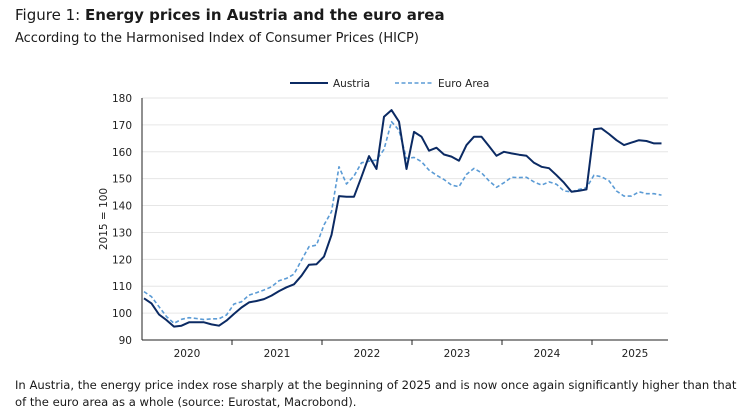 The height and width of the screenshot is (415, 747). I want to click on y-tick-label: 170, so click(122, 126).